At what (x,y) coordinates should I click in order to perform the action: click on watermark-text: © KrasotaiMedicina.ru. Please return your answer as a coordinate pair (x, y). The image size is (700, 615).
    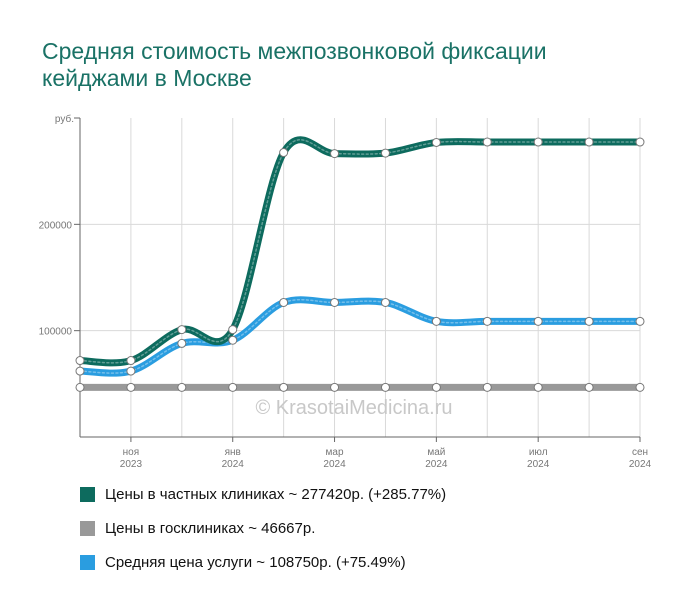
    Looking at the image, I should click on (353, 408).